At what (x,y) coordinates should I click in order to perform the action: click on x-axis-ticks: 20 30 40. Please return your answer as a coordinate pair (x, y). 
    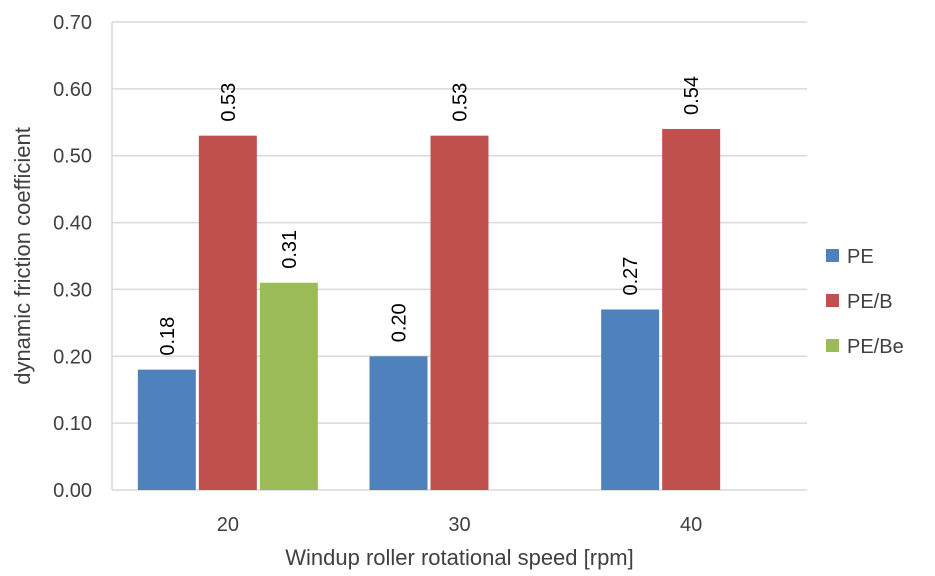
    Looking at the image, I should click on (460, 525).